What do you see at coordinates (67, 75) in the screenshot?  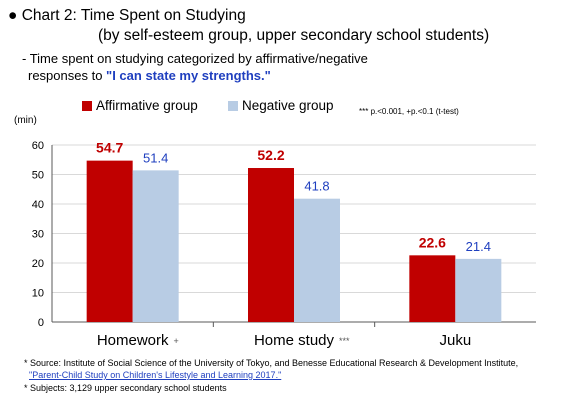 I see `subtitle-prefix: responses to` at bounding box center [67, 75].